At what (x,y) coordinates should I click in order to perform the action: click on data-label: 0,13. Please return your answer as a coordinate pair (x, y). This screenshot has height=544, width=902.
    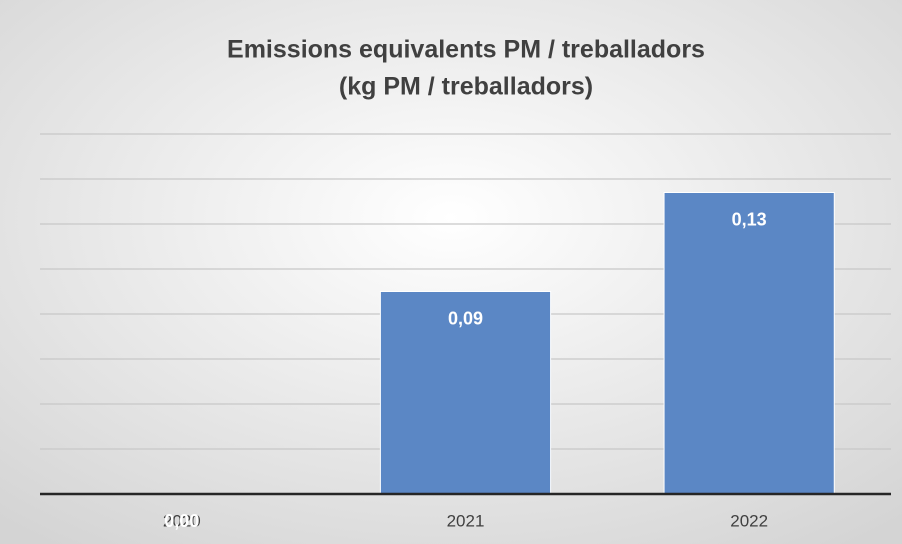
    Looking at the image, I should click on (749, 219).